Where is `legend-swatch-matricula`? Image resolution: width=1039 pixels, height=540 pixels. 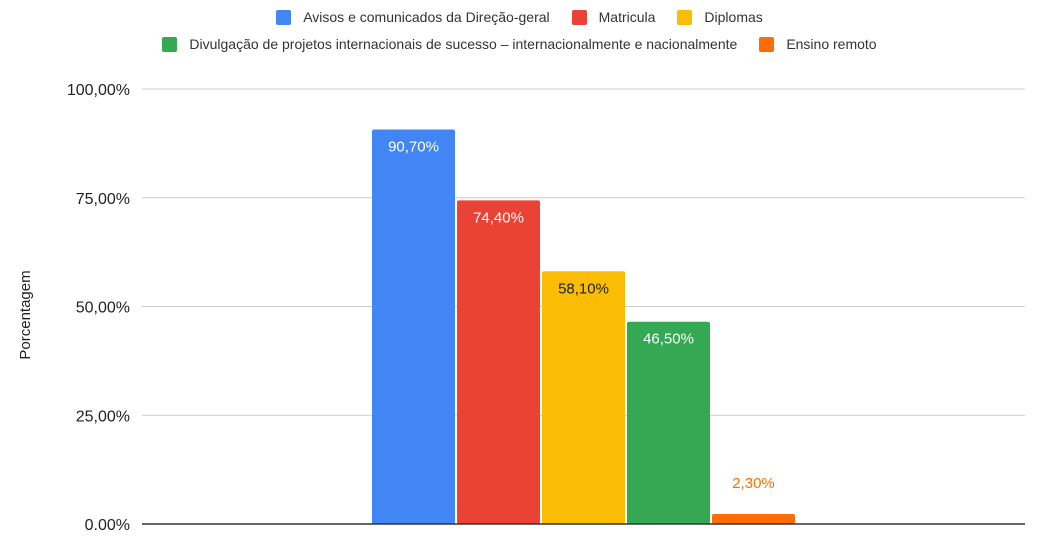 legend-swatch-matricula is located at coordinates (579, 17).